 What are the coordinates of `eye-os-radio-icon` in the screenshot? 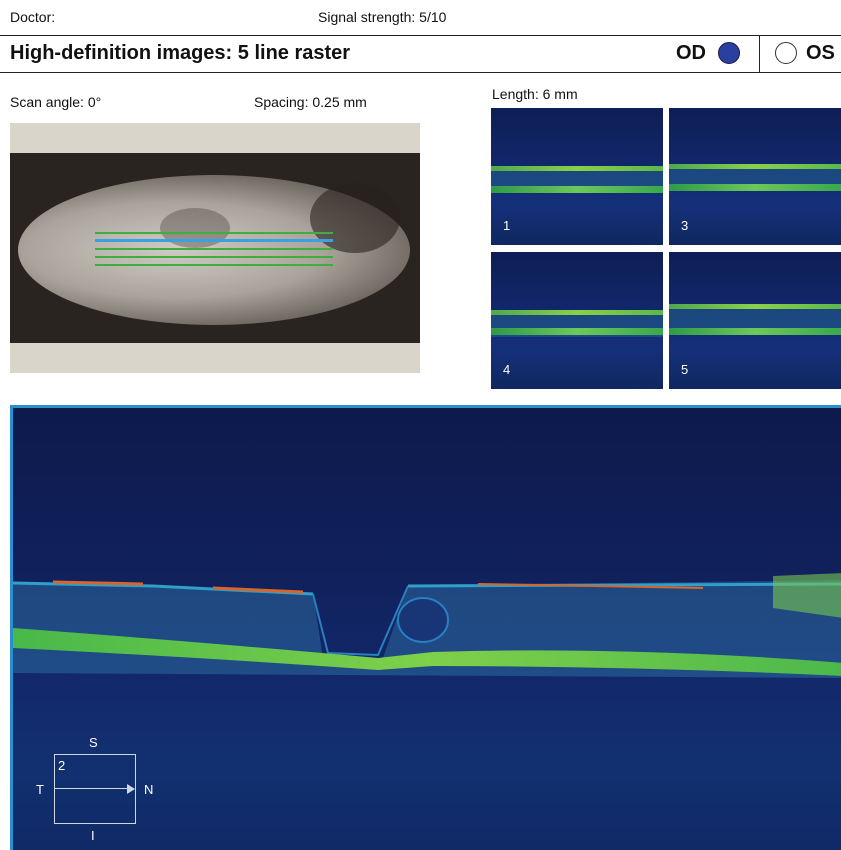 It's located at (786, 53).